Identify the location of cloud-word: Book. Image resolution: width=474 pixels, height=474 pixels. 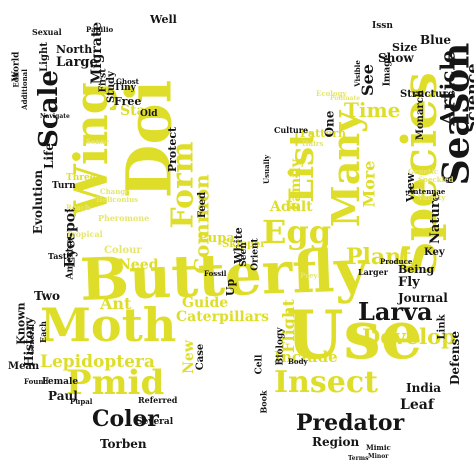
(263, 402).